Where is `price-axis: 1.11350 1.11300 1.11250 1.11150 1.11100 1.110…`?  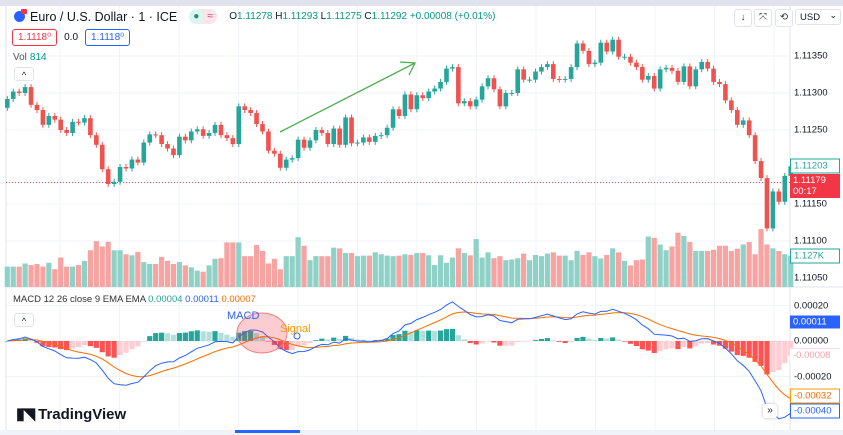
price-axis: 1.11350 1.11300 1.11250 1.11150 1.11100 1.110… is located at coordinates (816, 145).